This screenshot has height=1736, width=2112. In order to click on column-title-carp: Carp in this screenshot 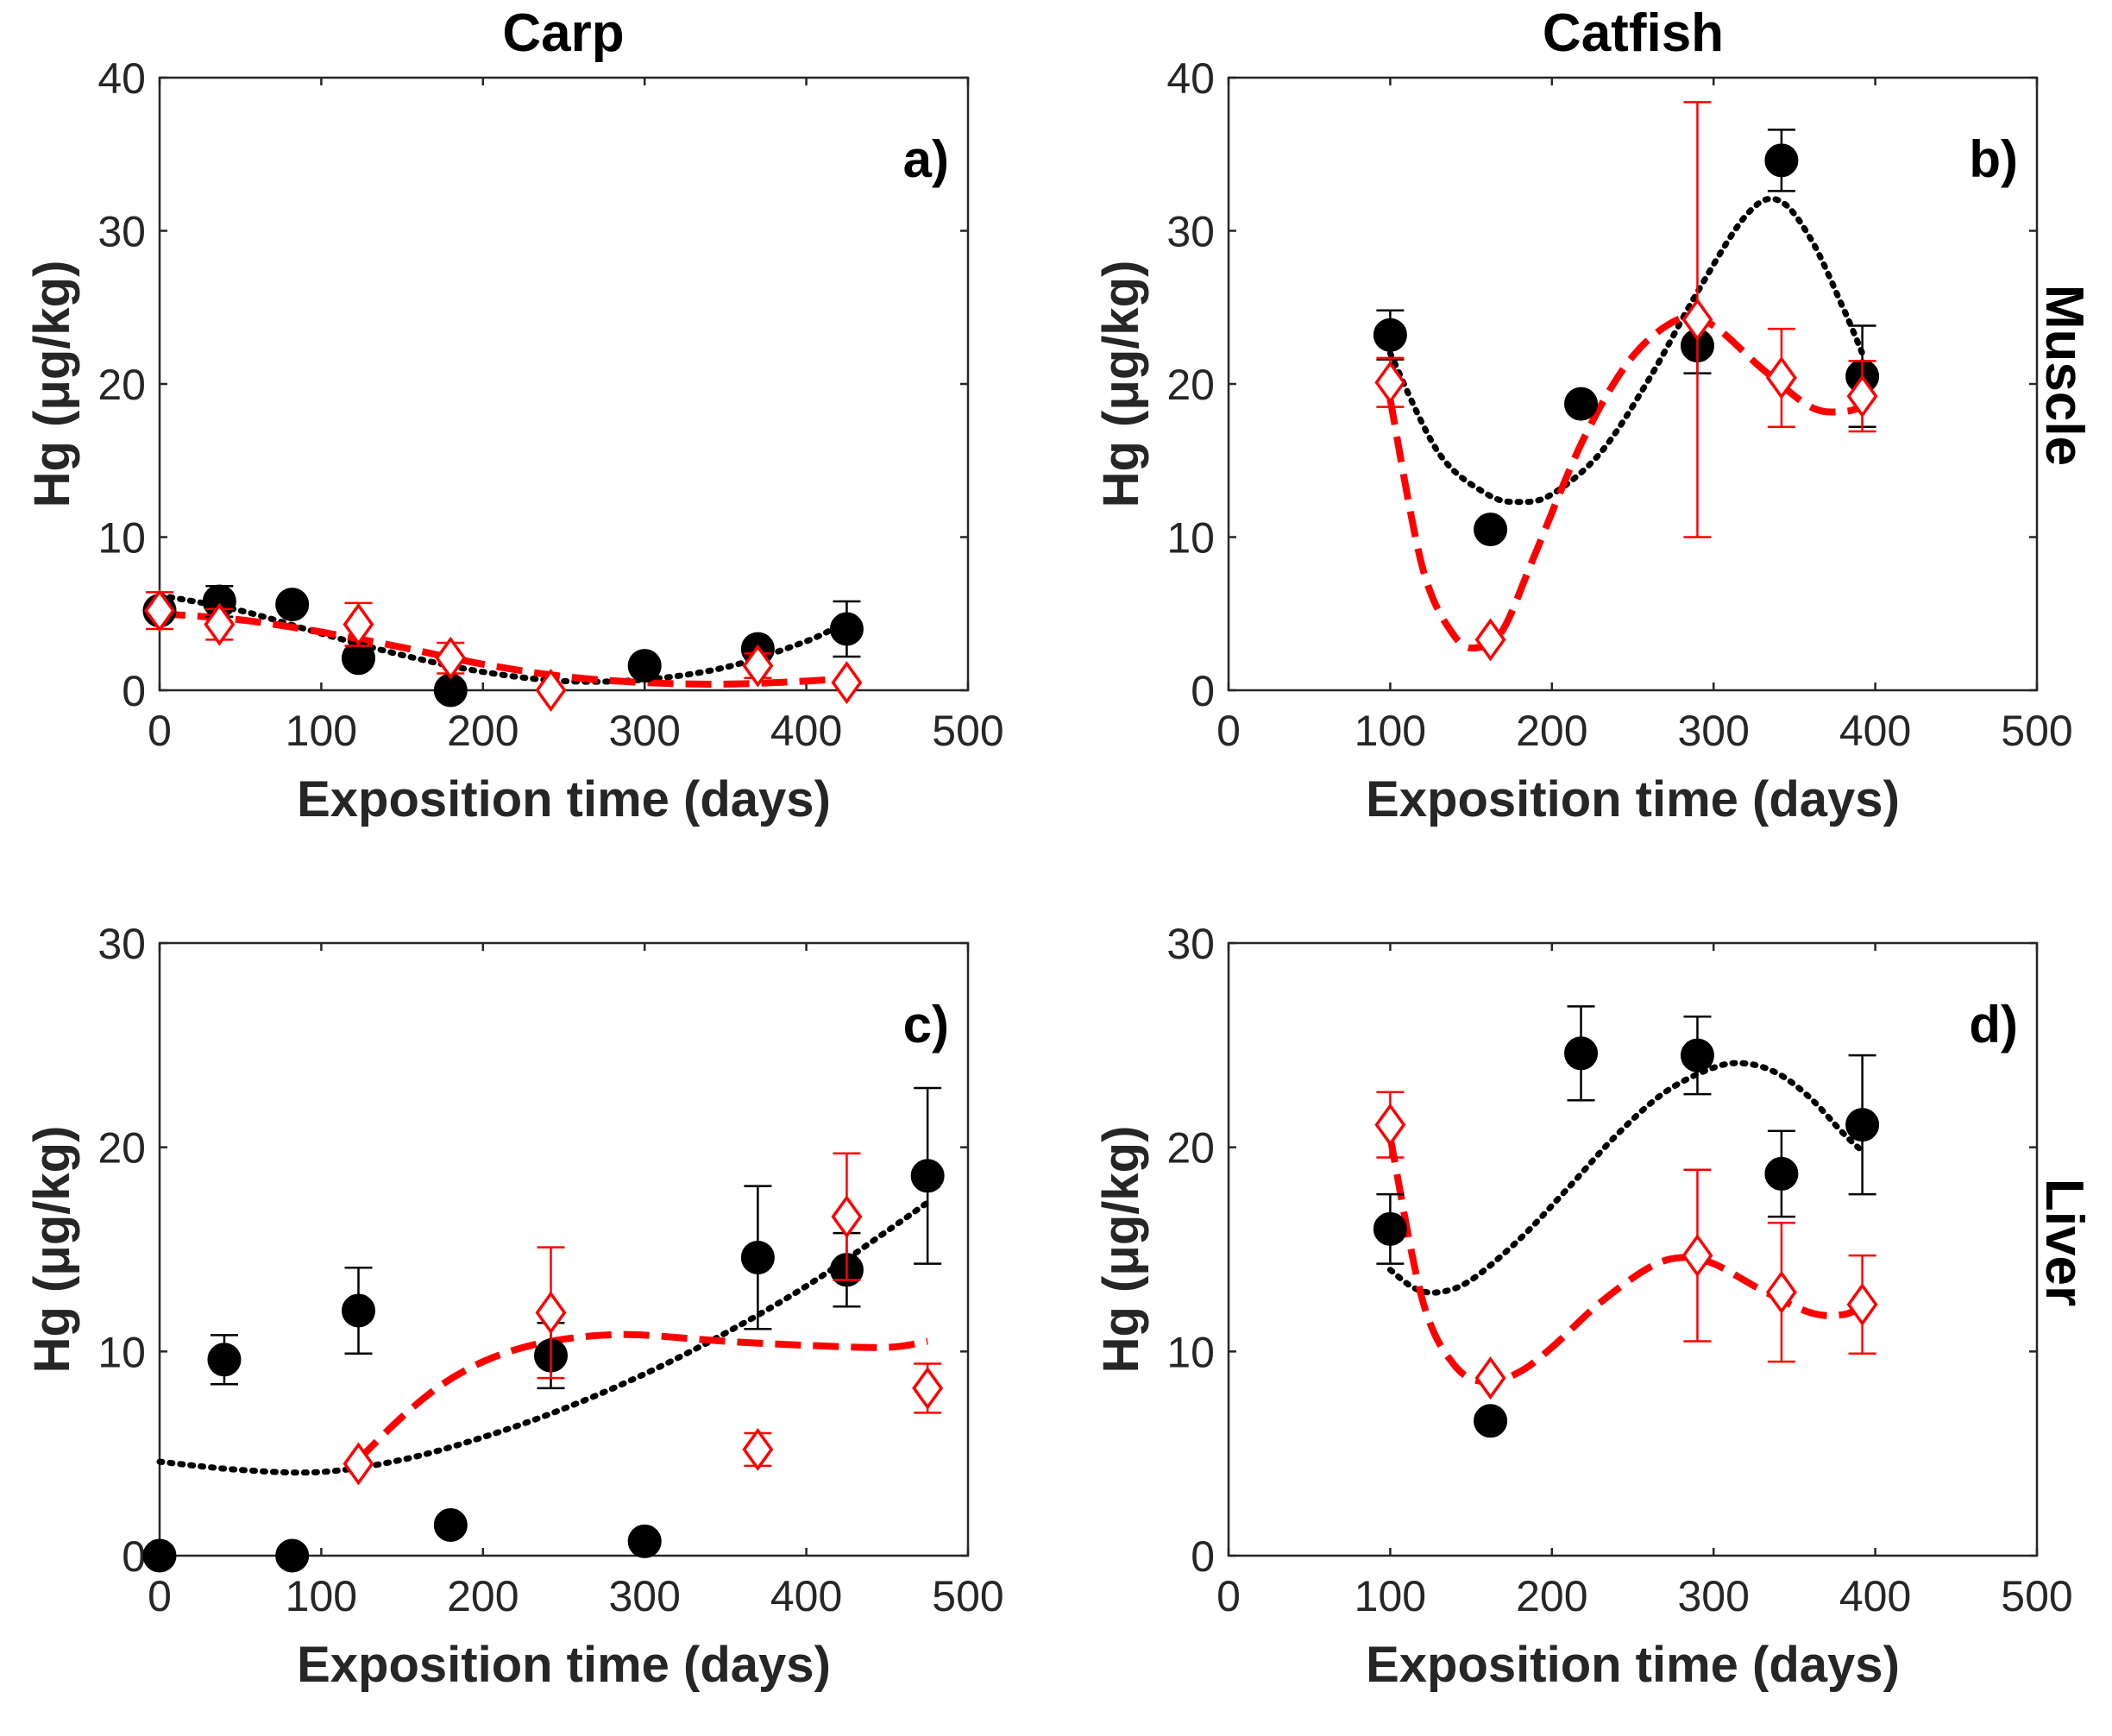, I will do `click(563, 33)`.